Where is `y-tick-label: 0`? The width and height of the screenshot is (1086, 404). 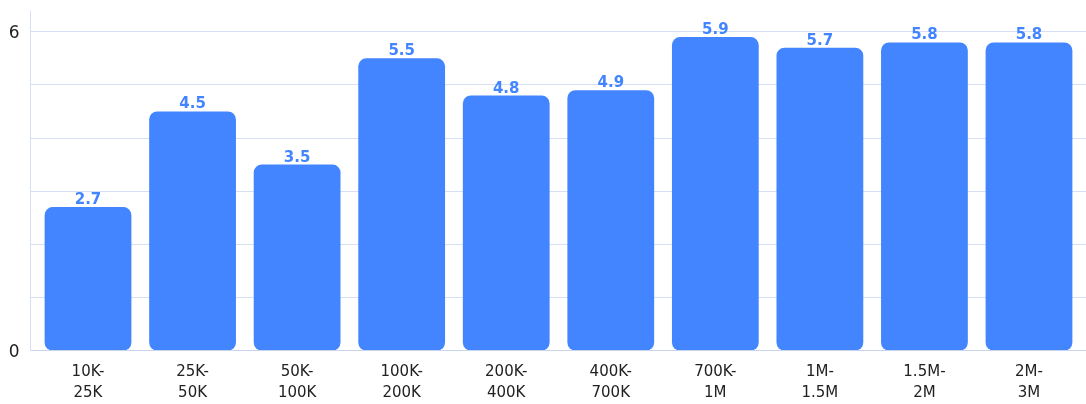
y-tick-label: 0 is located at coordinates (14, 351).